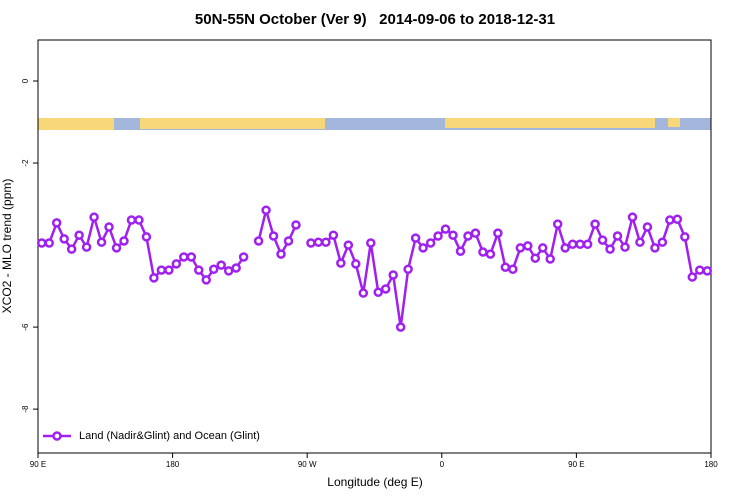  What do you see at coordinates (25, 409) in the screenshot?
I see `y-tick-label: -8` at bounding box center [25, 409].